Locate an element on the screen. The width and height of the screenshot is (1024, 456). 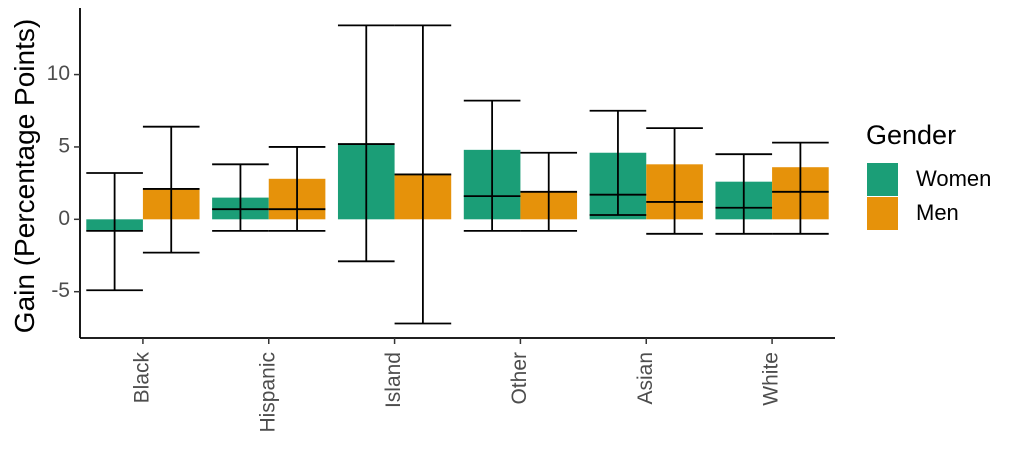
x-tick-label-black: Black is located at coordinates (141, 378).